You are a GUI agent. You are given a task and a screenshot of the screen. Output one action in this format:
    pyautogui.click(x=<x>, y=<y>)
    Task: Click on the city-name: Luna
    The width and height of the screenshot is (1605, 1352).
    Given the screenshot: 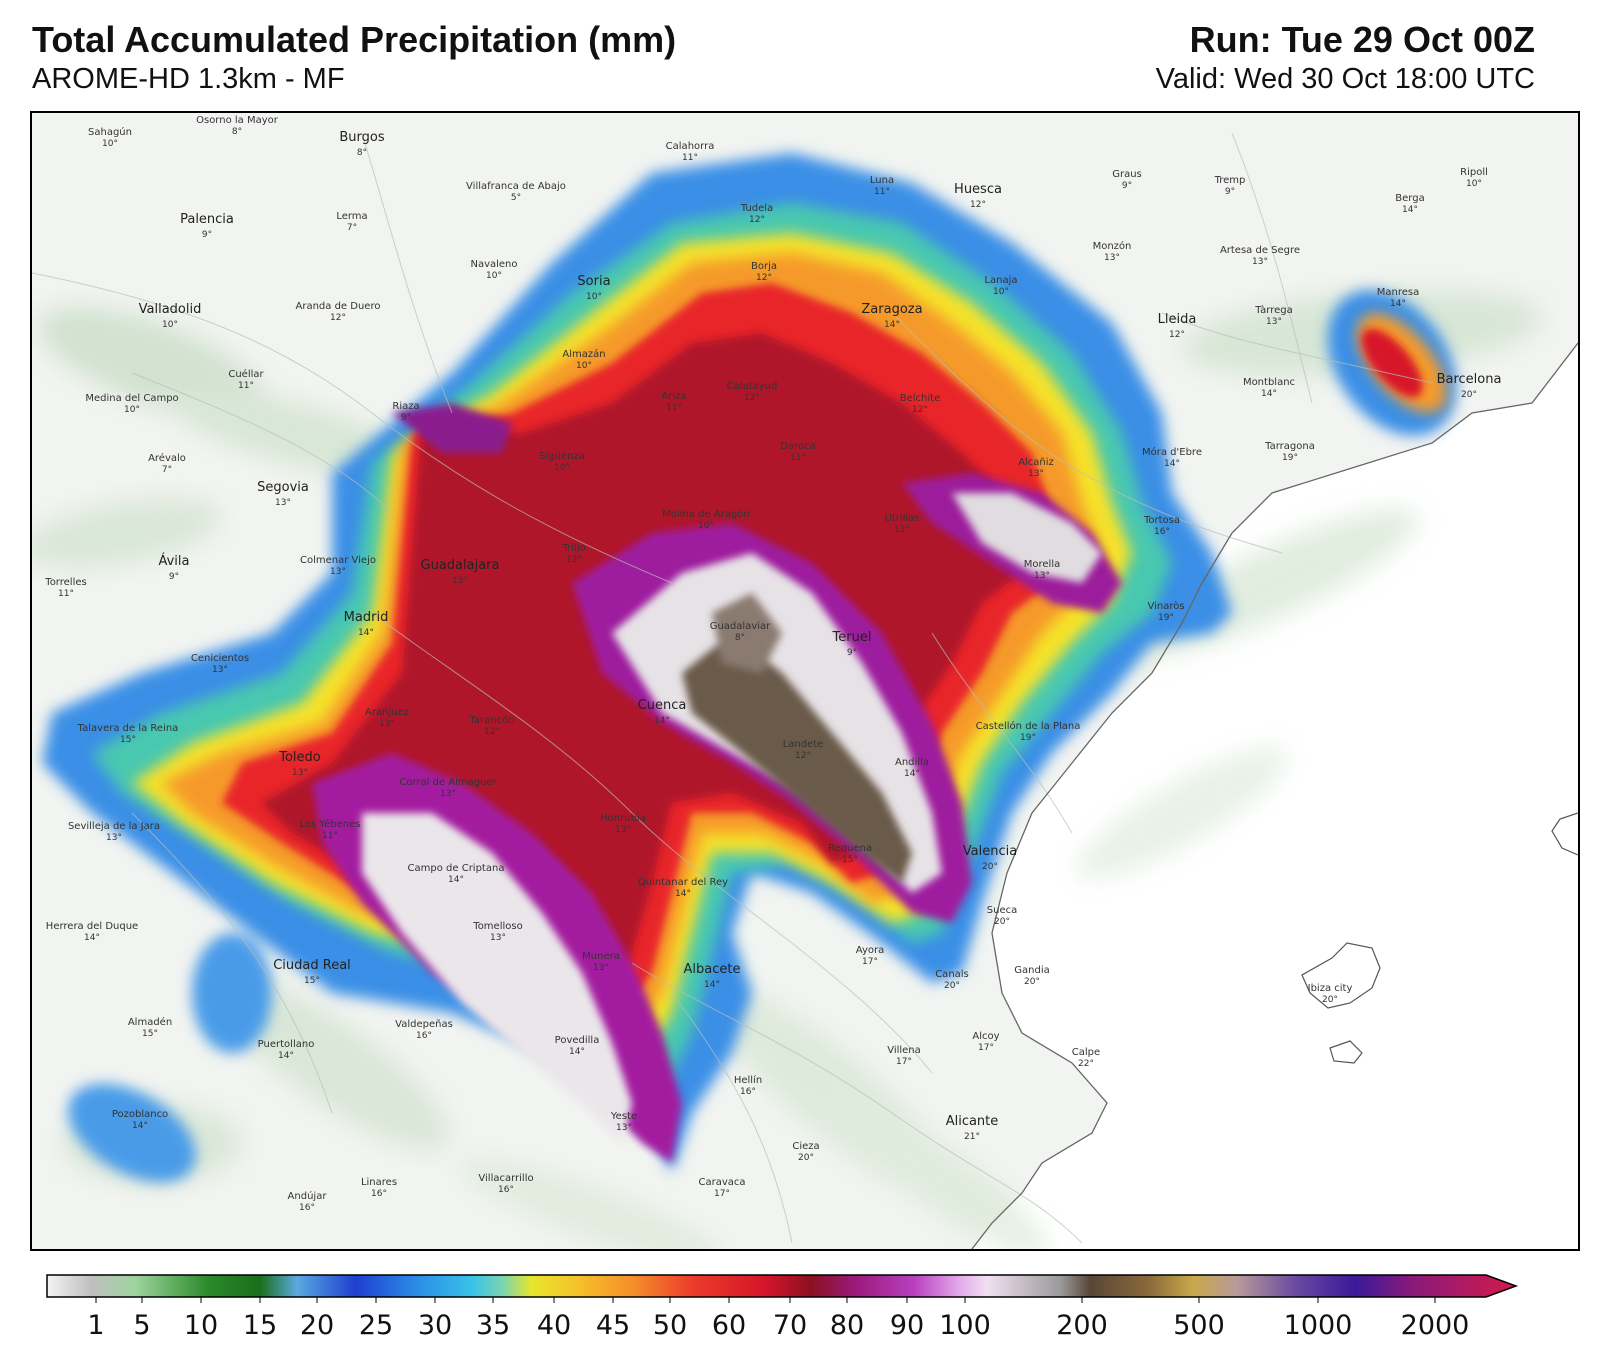 What is the action you would take?
    pyautogui.click(x=882, y=180)
    